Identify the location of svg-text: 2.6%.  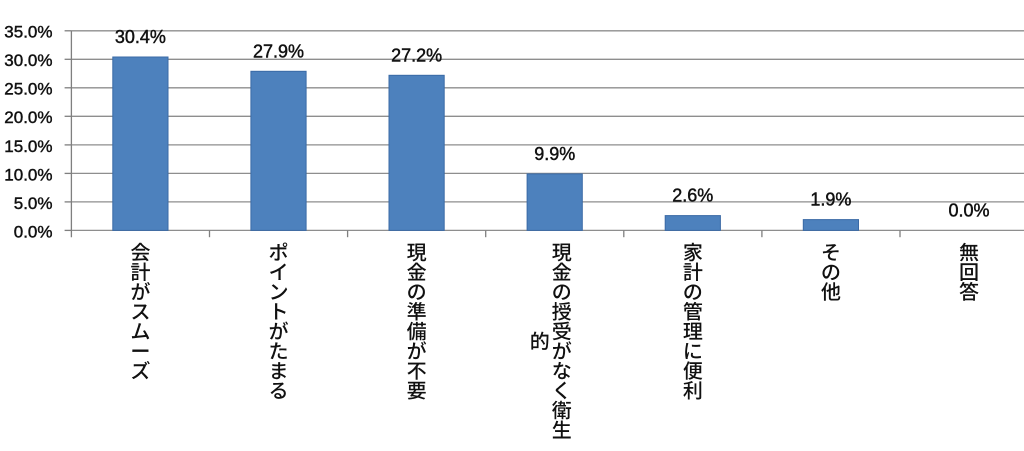
(692, 196).